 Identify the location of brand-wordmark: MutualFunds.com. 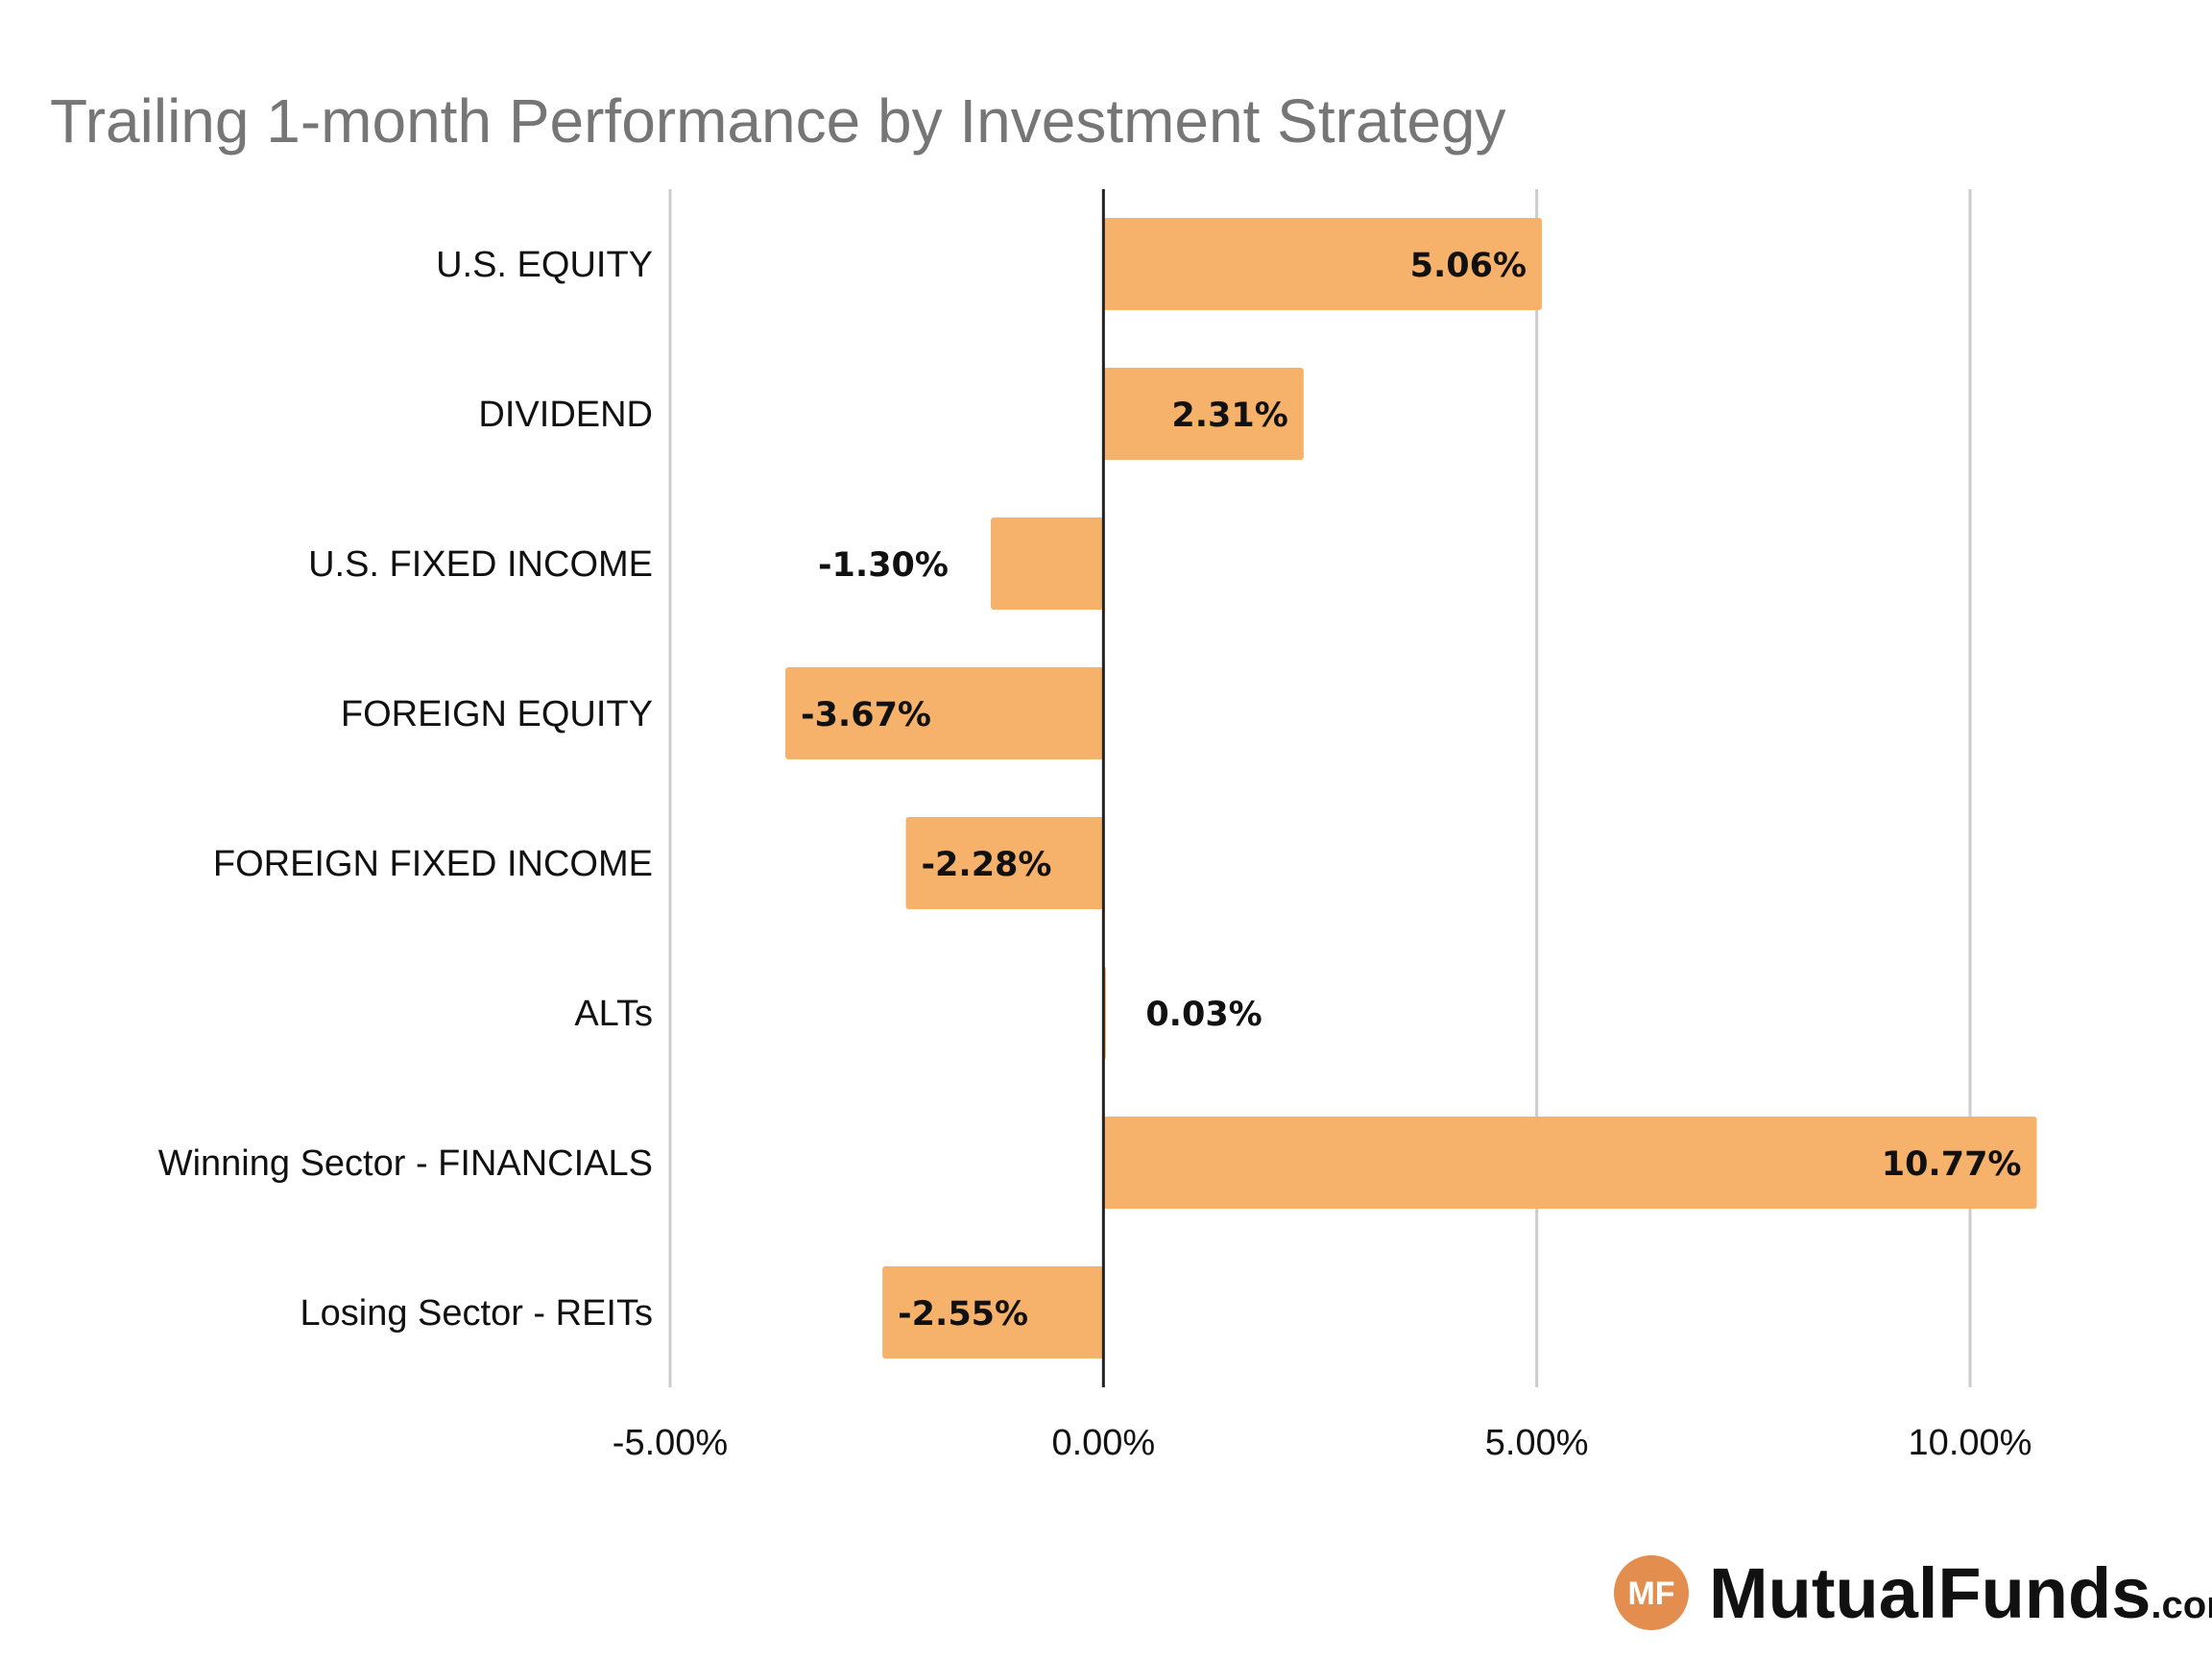
(1960, 1593).